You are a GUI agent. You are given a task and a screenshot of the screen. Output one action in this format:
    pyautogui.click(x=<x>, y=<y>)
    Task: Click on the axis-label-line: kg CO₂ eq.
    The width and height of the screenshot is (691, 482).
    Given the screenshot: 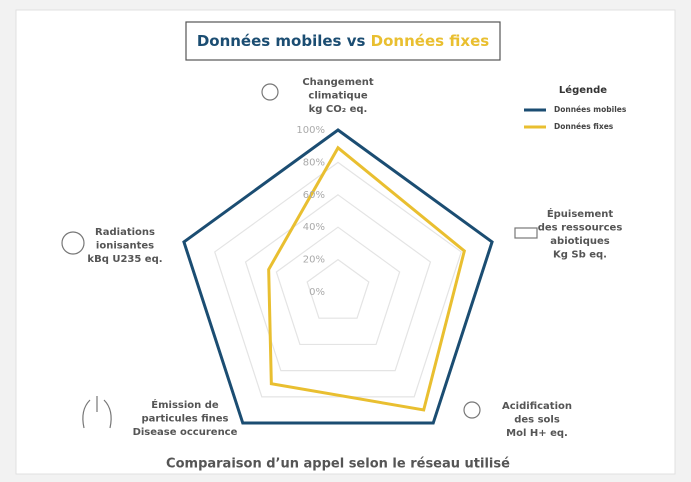 What is the action you would take?
    pyautogui.click(x=338, y=109)
    